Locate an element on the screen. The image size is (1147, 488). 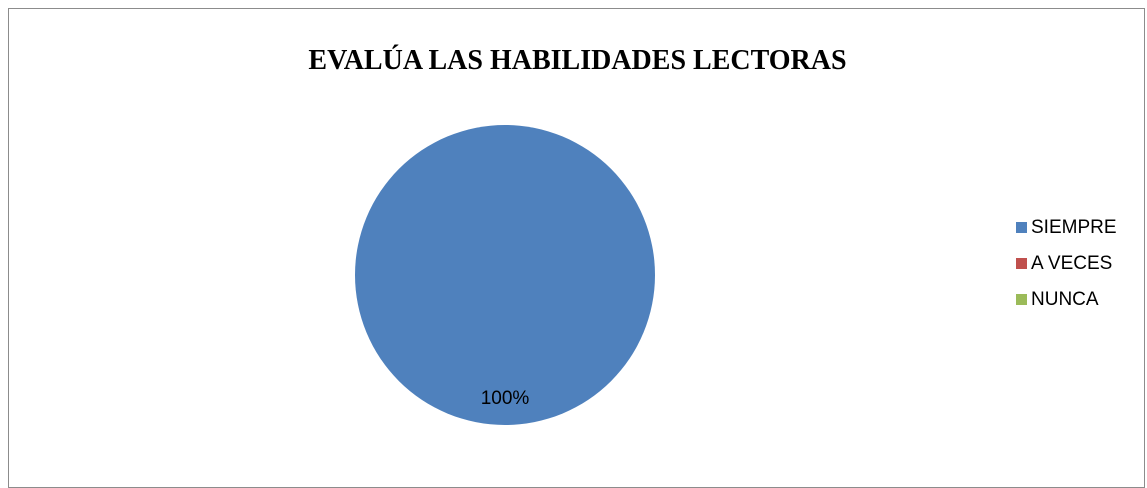
legend-swatch-siempre is located at coordinates (1021, 227).